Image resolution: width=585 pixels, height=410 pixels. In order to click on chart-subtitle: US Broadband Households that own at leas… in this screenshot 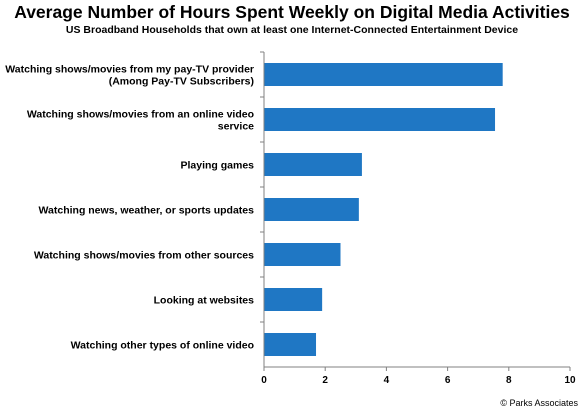, I will do `click(292, 30)`.